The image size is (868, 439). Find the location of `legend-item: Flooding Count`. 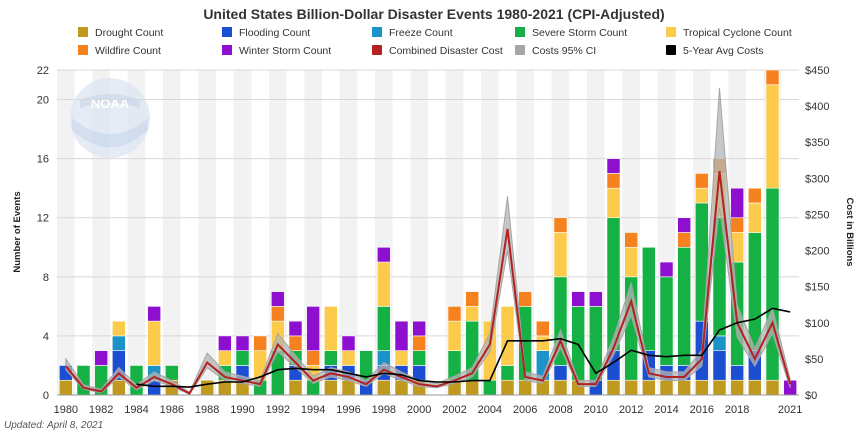

legend-item: Flooding Count is located at coordinates (266, 33).